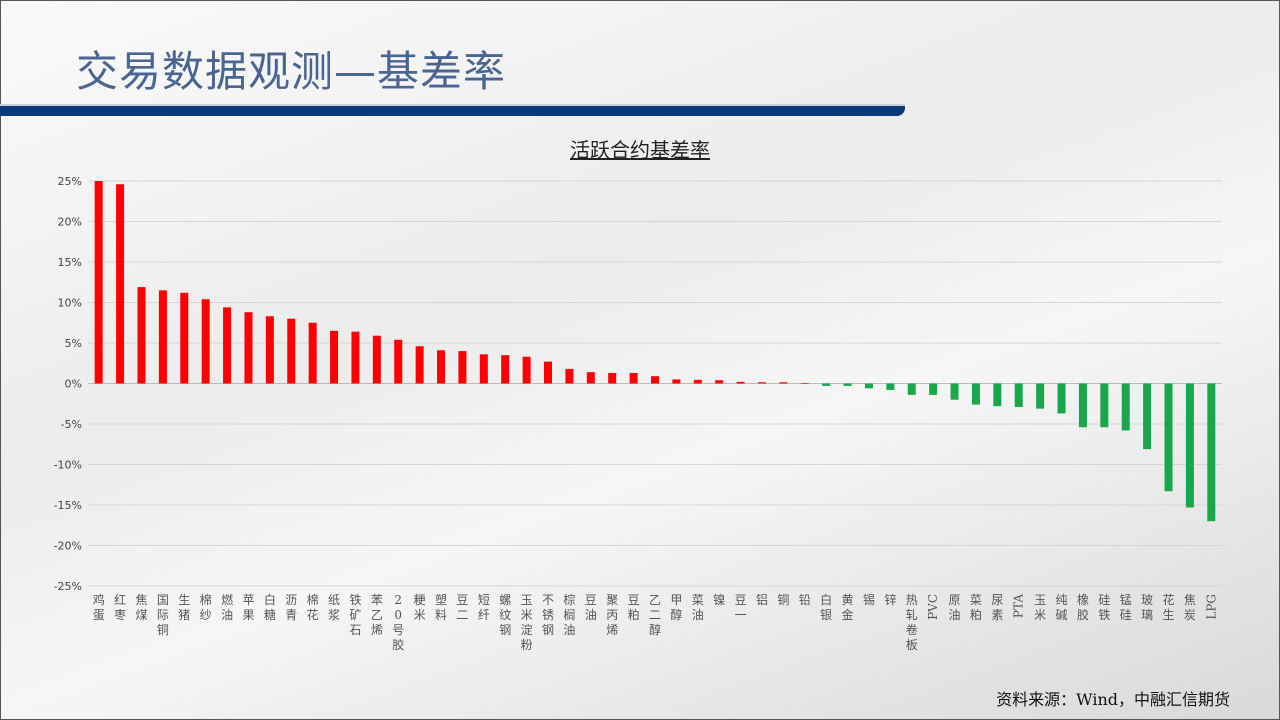 Image resolution: width=1280 pixels, height=720 pixels. What do you see at coordinates (762, 599) in the screenshot?
I see `x-tick-label: 铝` at bounding box center [762, 599].